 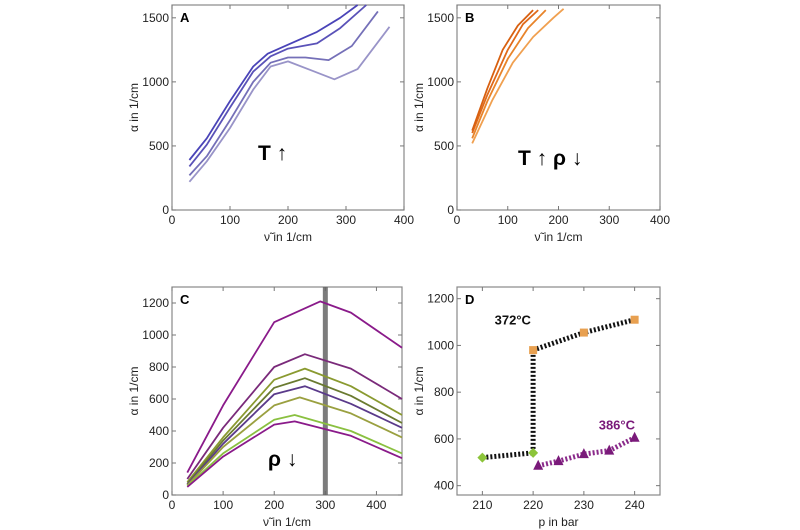 What do you see at coordinates (617, 425) in the screenshot?
I see `annotation-386c: 386°C` at bounding box center [617, 425].